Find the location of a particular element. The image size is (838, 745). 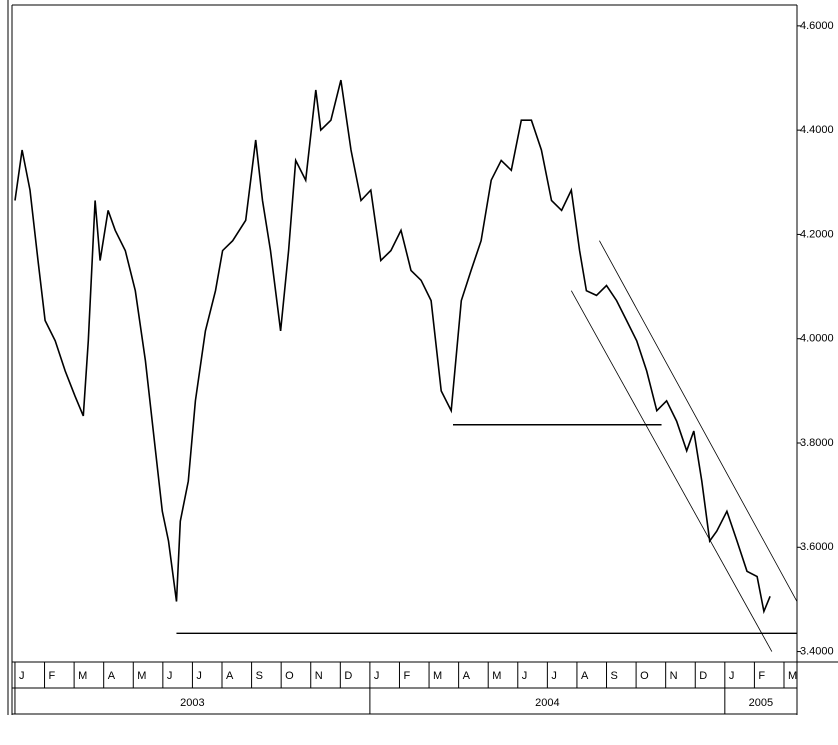

y-tick-label: 4.0000 is located at coordinates (817, 339).